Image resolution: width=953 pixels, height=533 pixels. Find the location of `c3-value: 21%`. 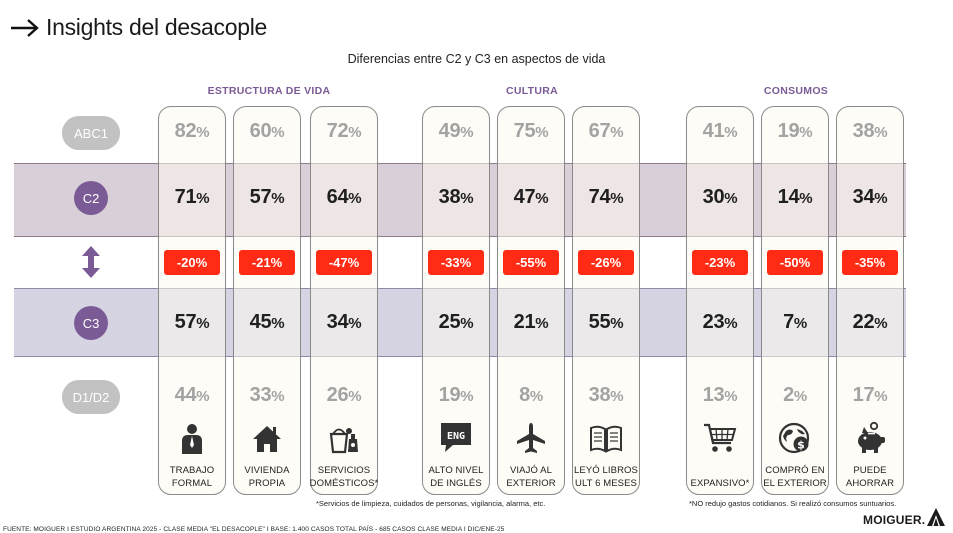

c3-value: 21% is located at coordinates (531, 322).